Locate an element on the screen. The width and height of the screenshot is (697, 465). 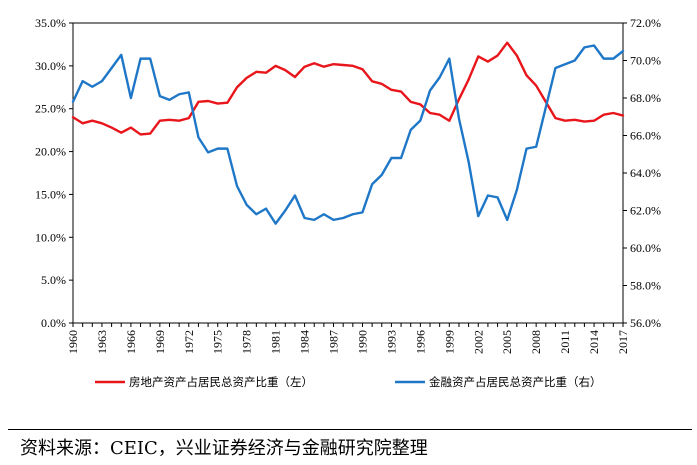
right-axis-tick-label: 64.0% is located at coordinates (645, 173).